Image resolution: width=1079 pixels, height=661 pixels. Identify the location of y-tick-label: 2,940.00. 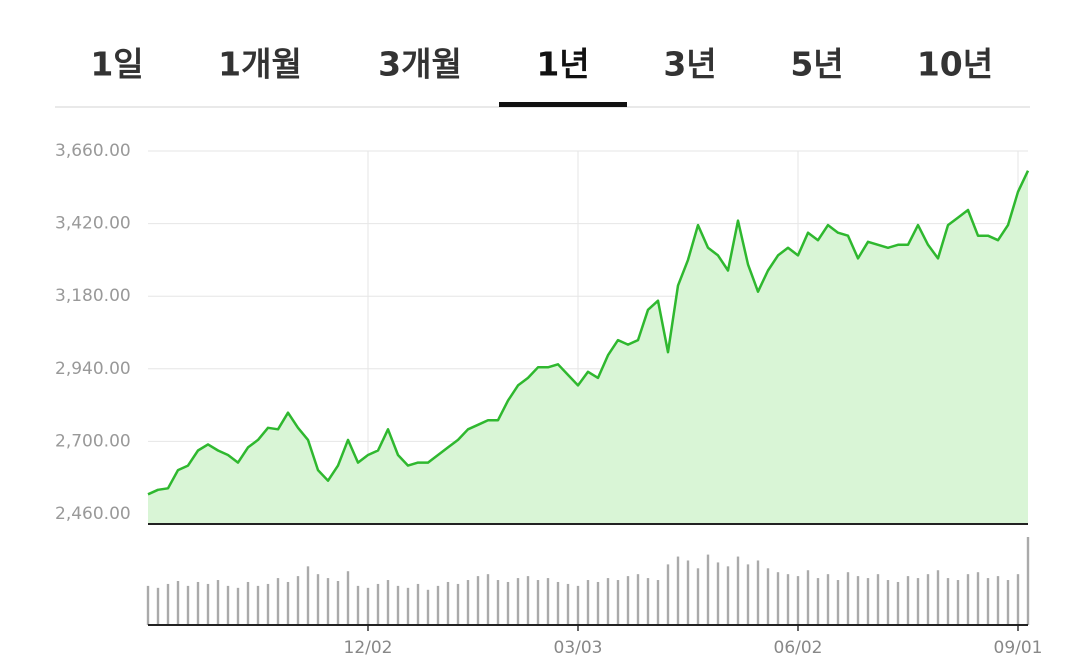
(93, 369).